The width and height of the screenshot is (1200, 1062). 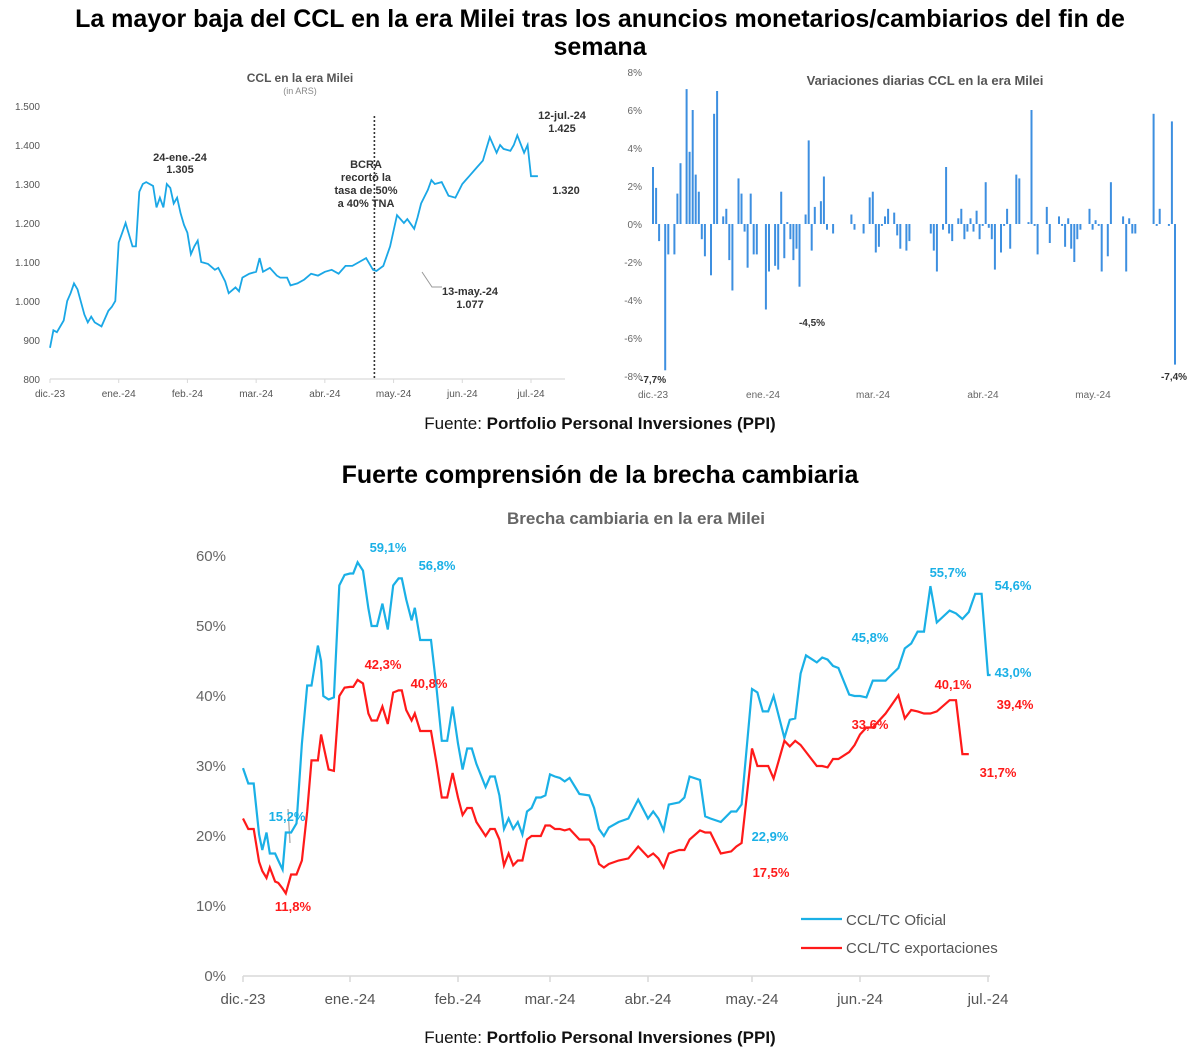 I want to click on source-top-prefix: Fuente:, so click(x=453, y=423).